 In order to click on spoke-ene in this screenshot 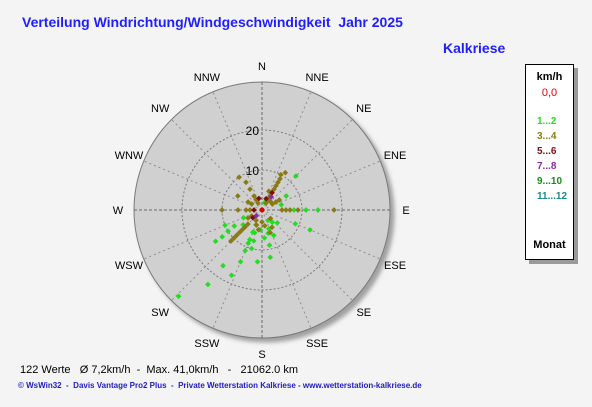, I will do `click(321, 185)`.